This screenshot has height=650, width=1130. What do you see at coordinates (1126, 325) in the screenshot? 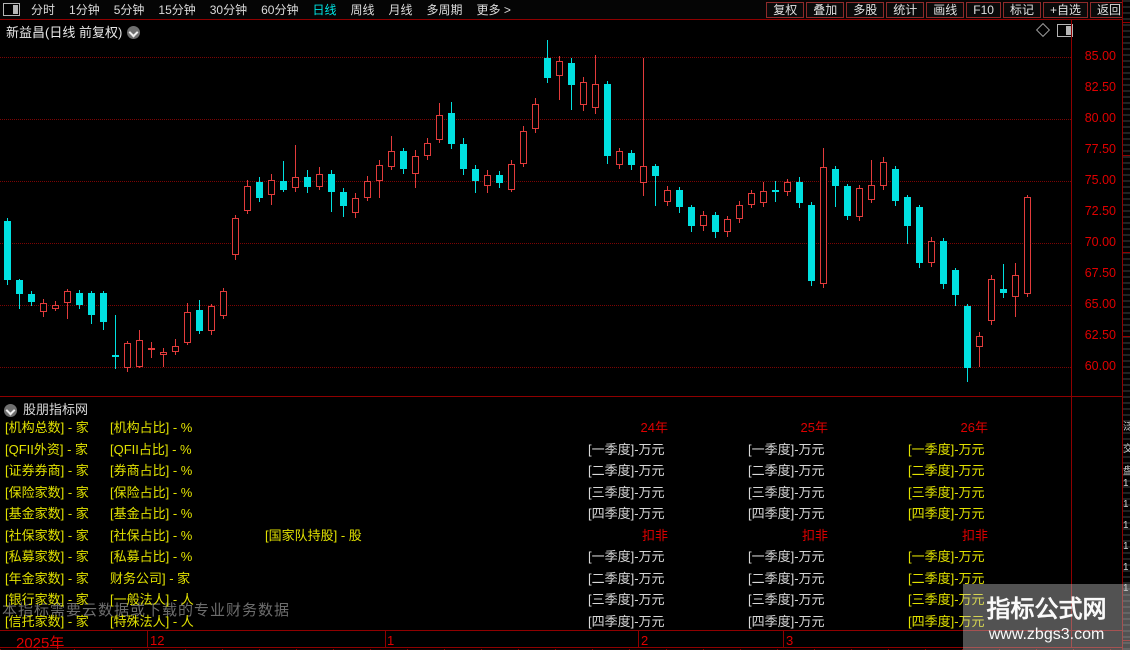
I see `right-edge-sidebar` at bounding box center [1126, 325].